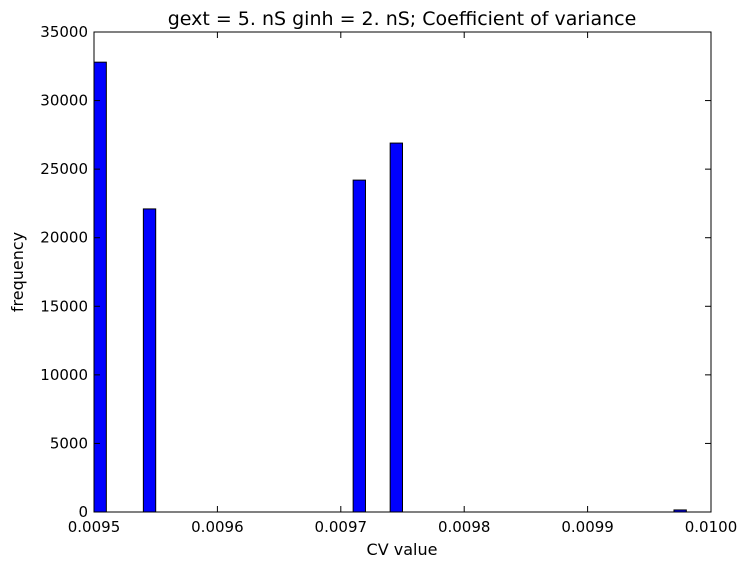  What do you see at coordinates (64, 32) in the screenshot?
I see `y-tick-label-7: 35000` at bounding box center [64, 32].